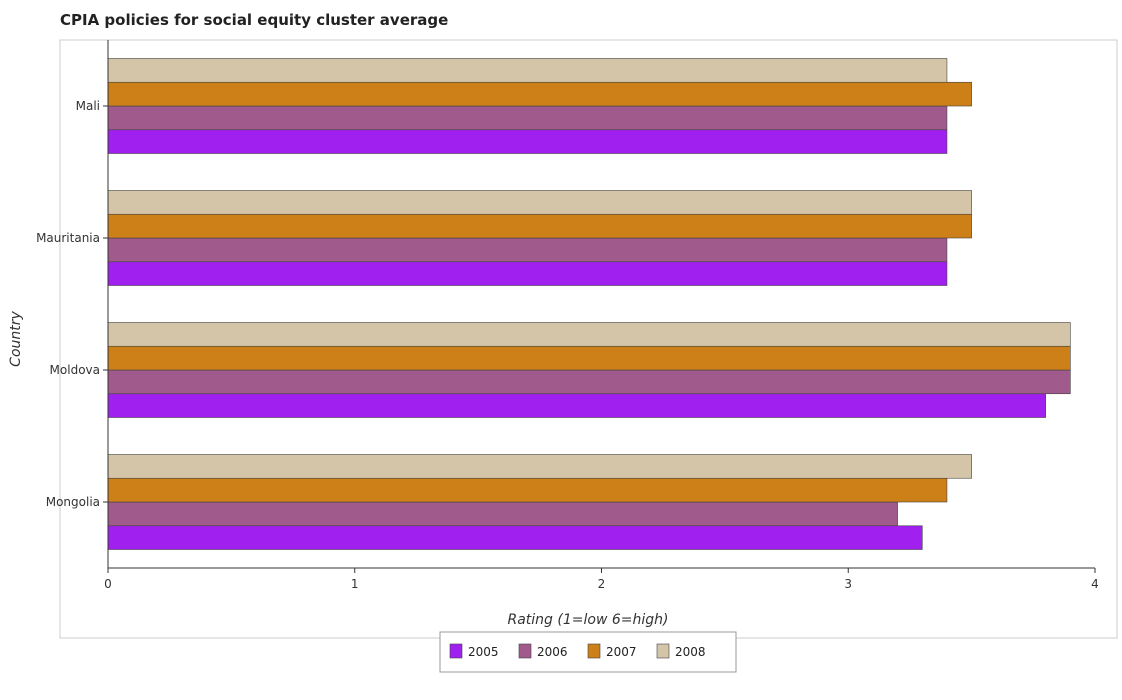  Describe the element at coordinates (527, 490) in the screenshot. I see `bar-mongolia-2007` at that location.